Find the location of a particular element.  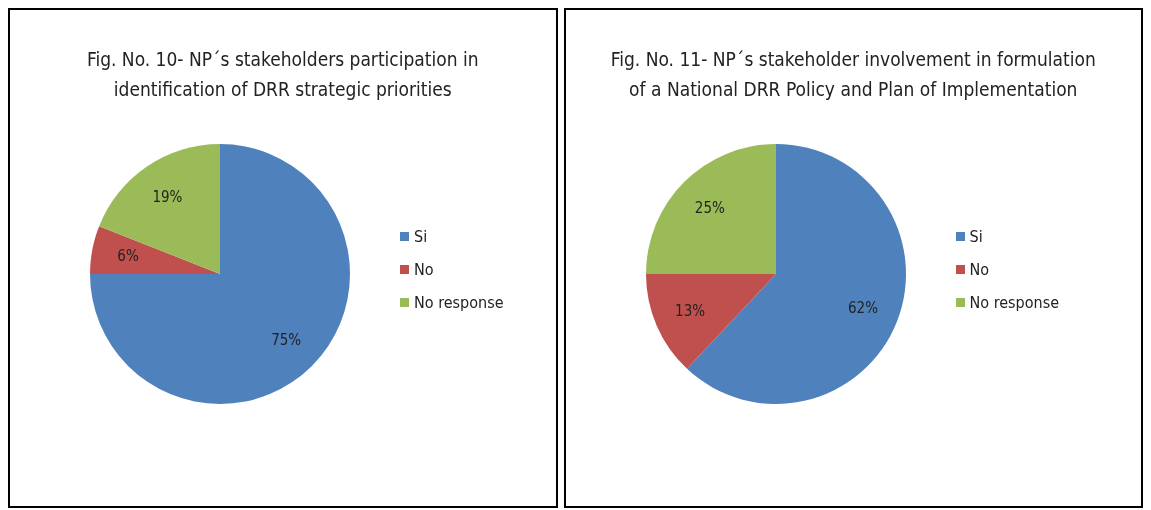

data-label: 19% is located at coordinates (167, 196).